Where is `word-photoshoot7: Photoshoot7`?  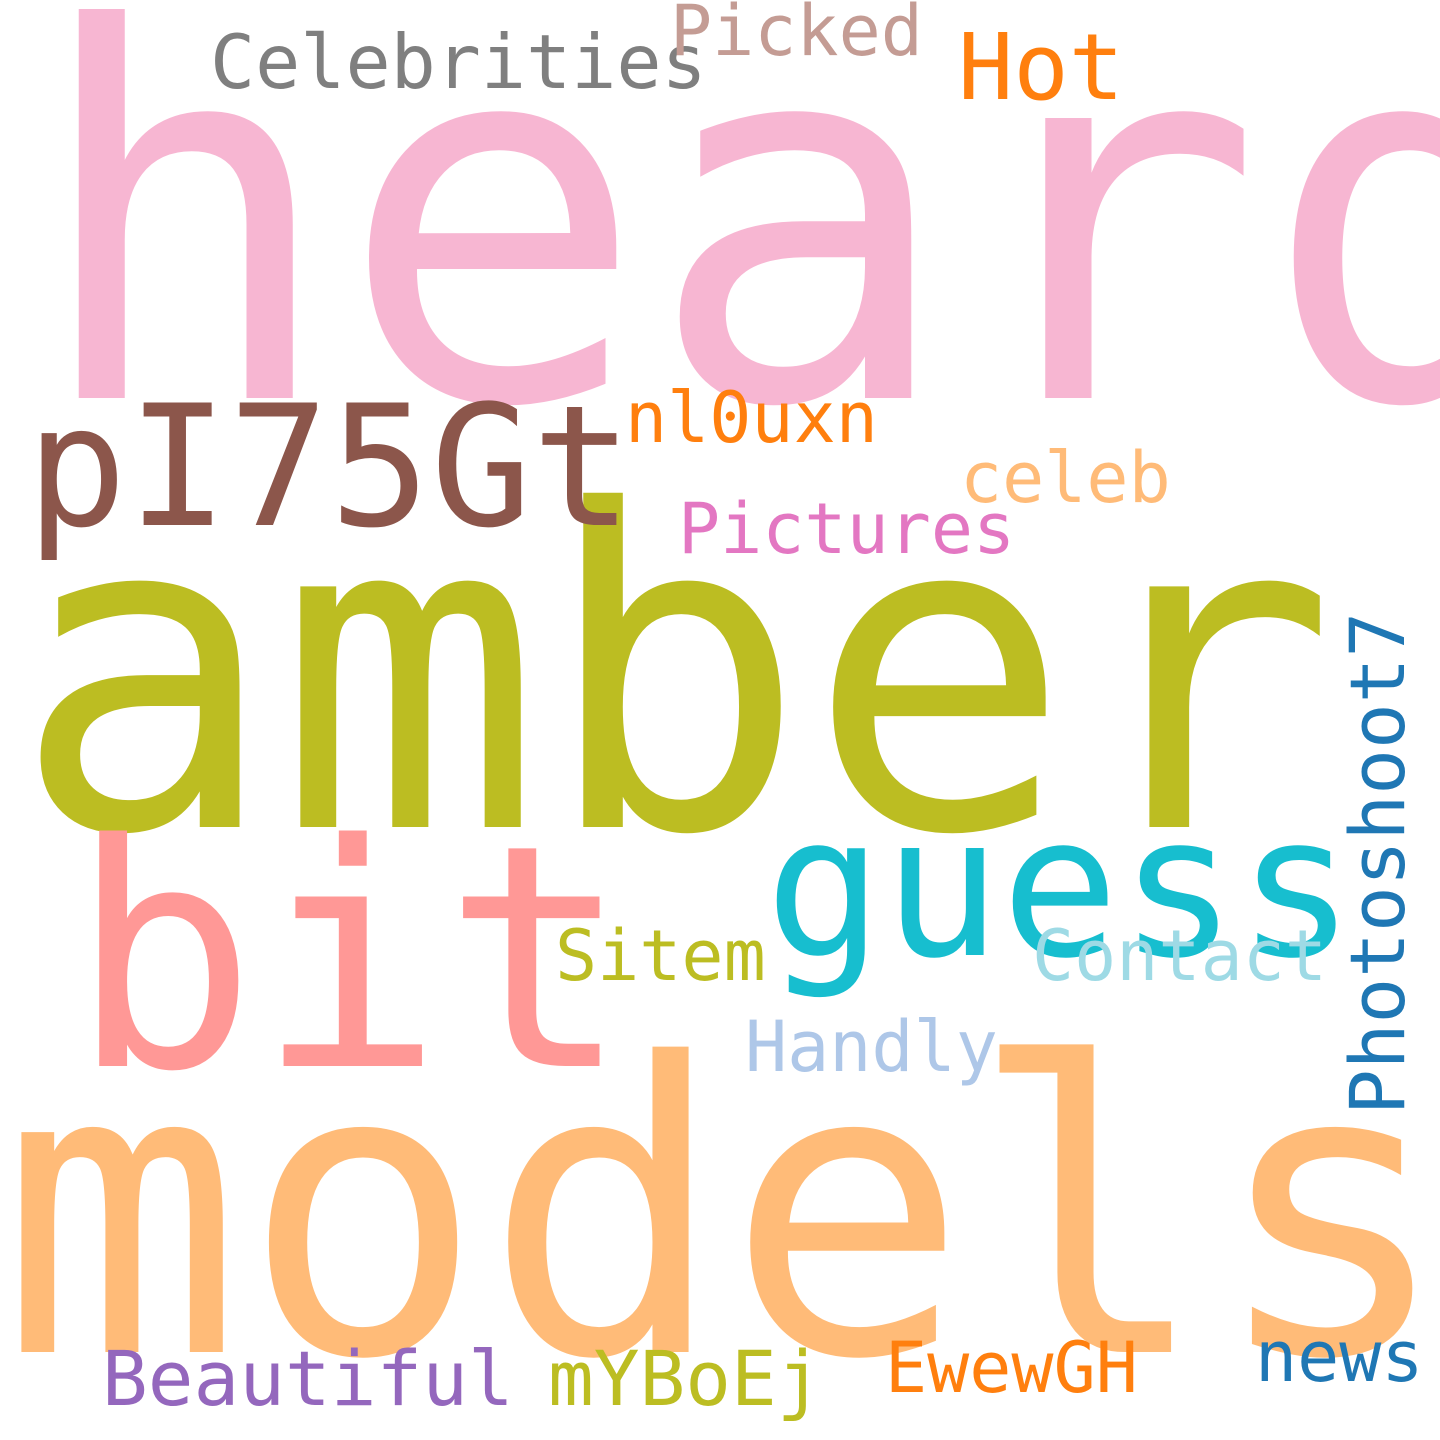 word-photoshoot7: Photoshoot7 is located at coordinates (1377, 863).